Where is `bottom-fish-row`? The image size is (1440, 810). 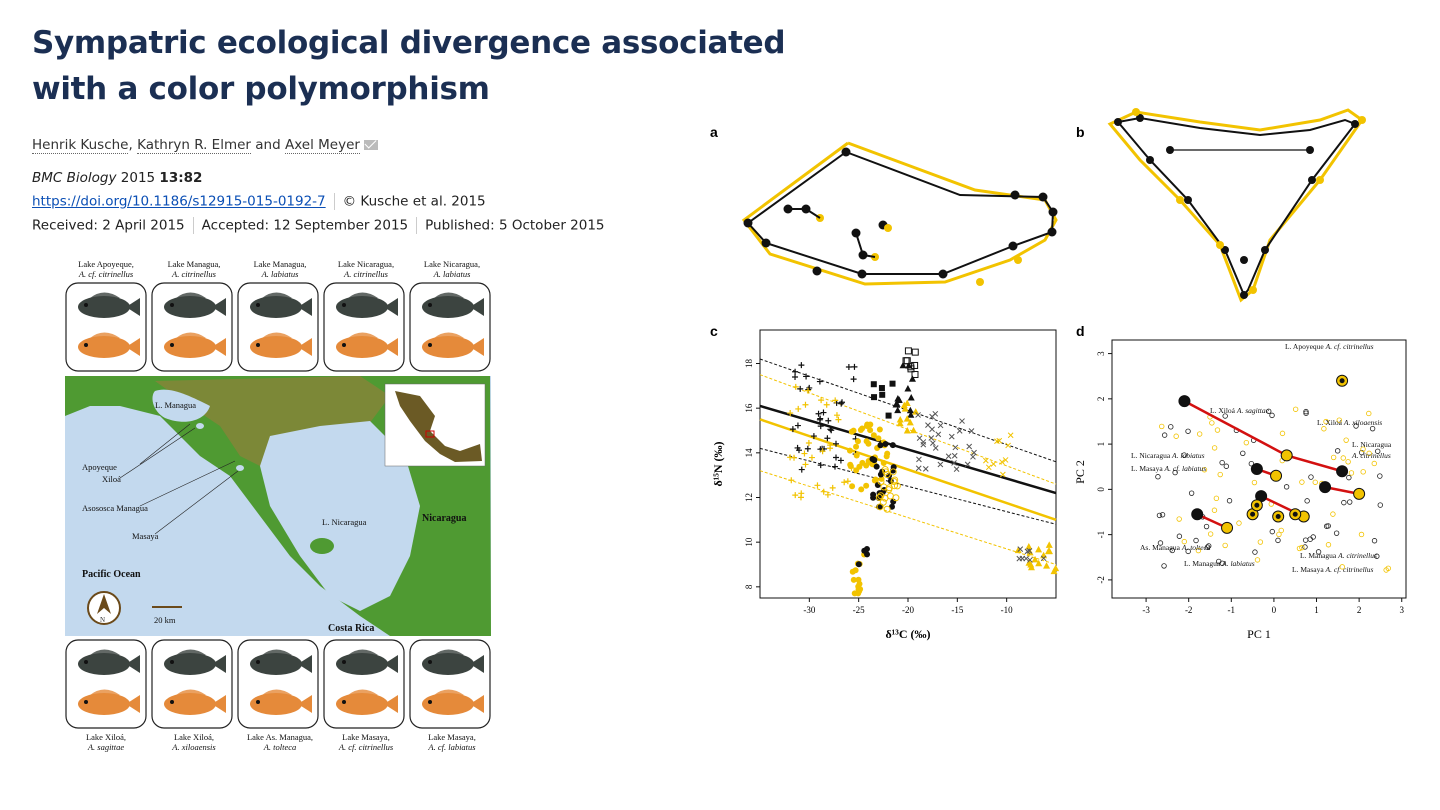 bottom-fish-row is located at coordinates (278, 684).